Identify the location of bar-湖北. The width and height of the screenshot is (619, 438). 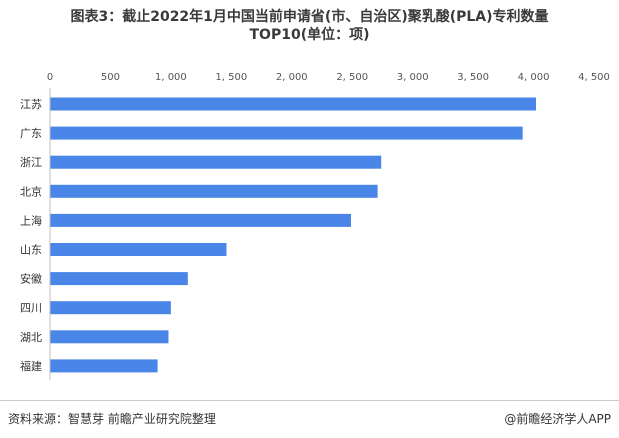
(109, 337).